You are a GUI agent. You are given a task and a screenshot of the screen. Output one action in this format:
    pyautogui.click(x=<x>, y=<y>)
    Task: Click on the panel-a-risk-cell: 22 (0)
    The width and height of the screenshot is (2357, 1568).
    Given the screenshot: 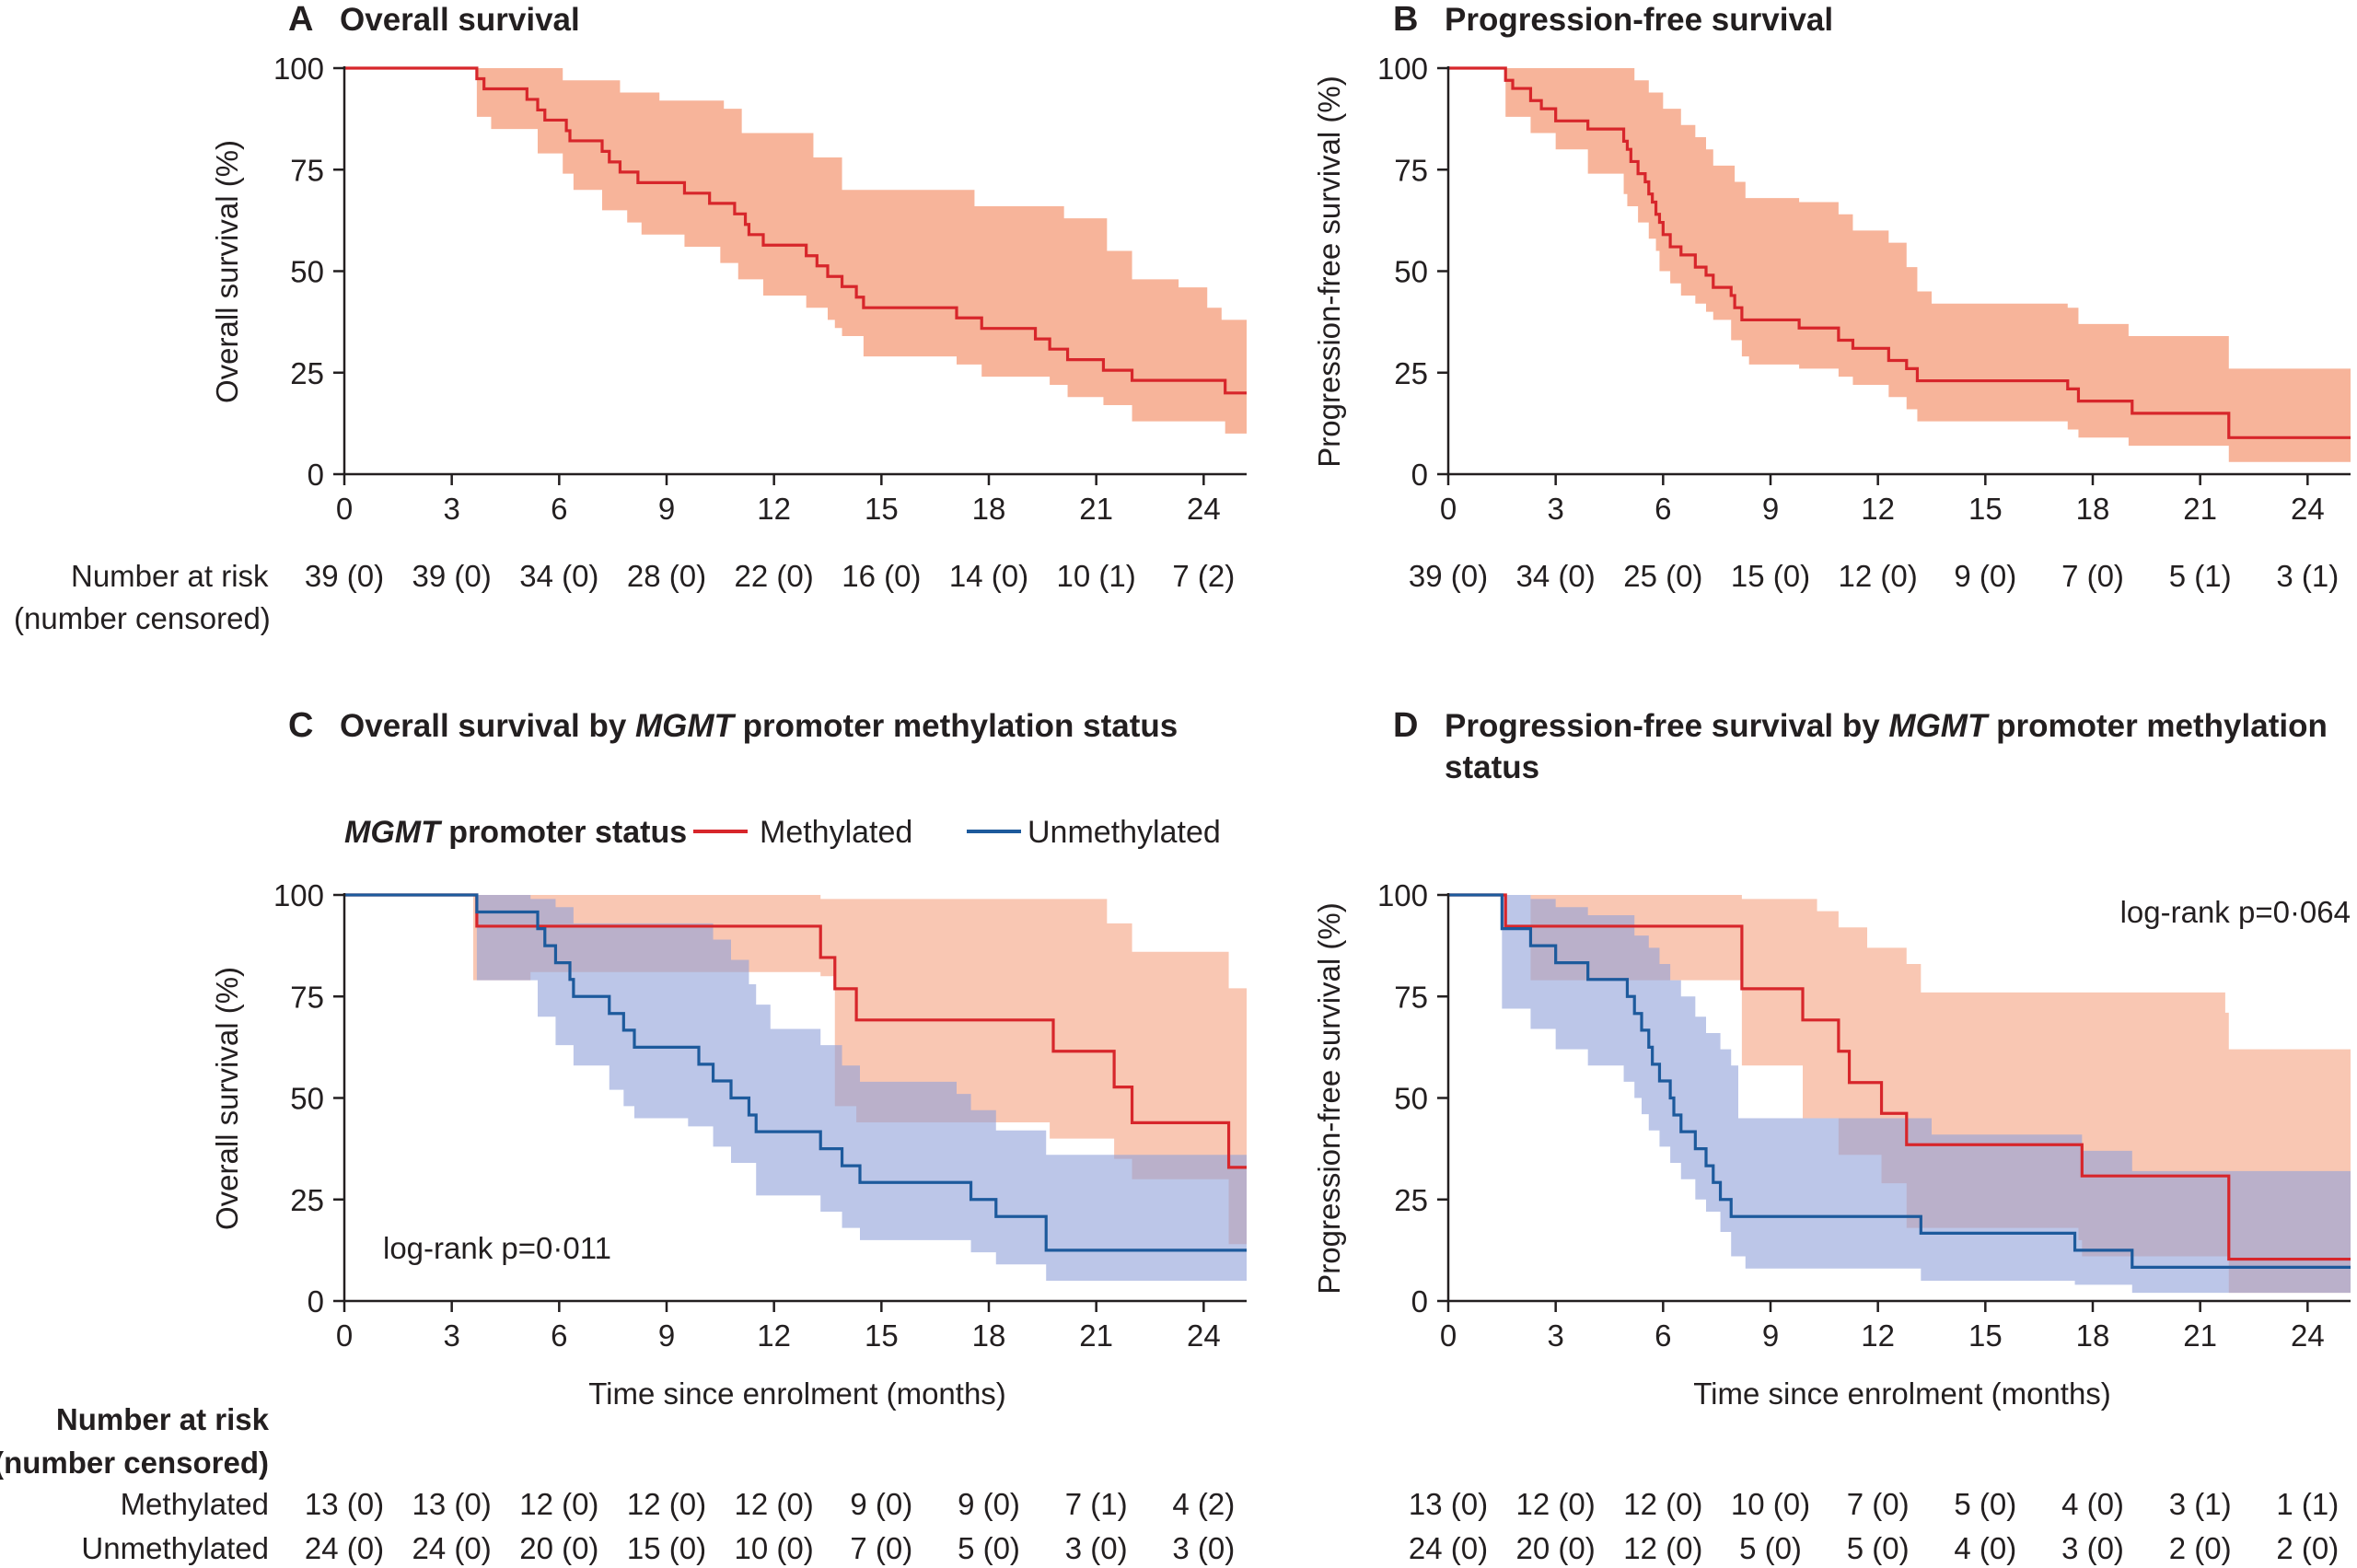 What is the action you would take?
    pyautogui.click(x=774, y=576)
    